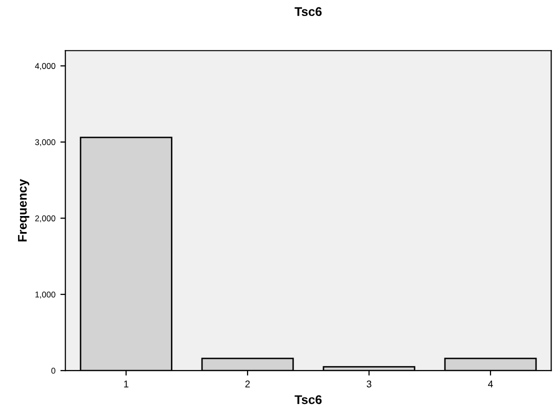 This screenshot has width=554, height=405. I want to click on chart-title: Tsc6, so click(308, 11).